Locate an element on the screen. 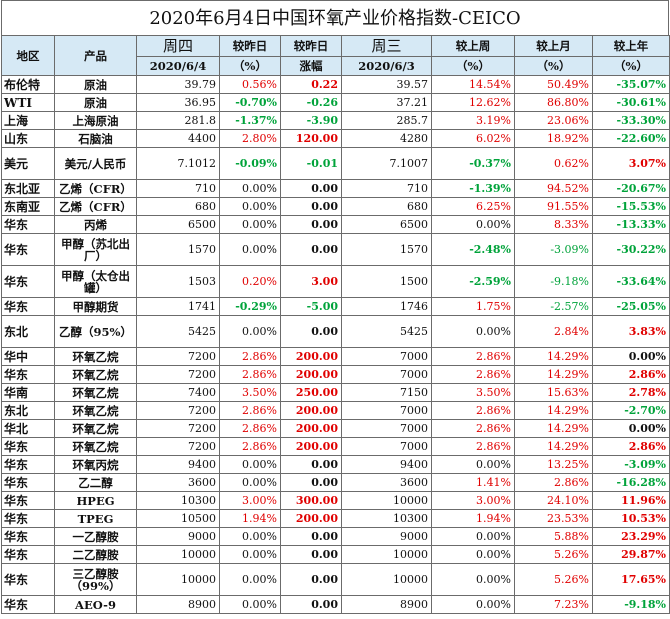 Image resolution: width=670 pixels, height=619 pixels. thursday-price-cell: 1570 is located at coordinates (178, 249).